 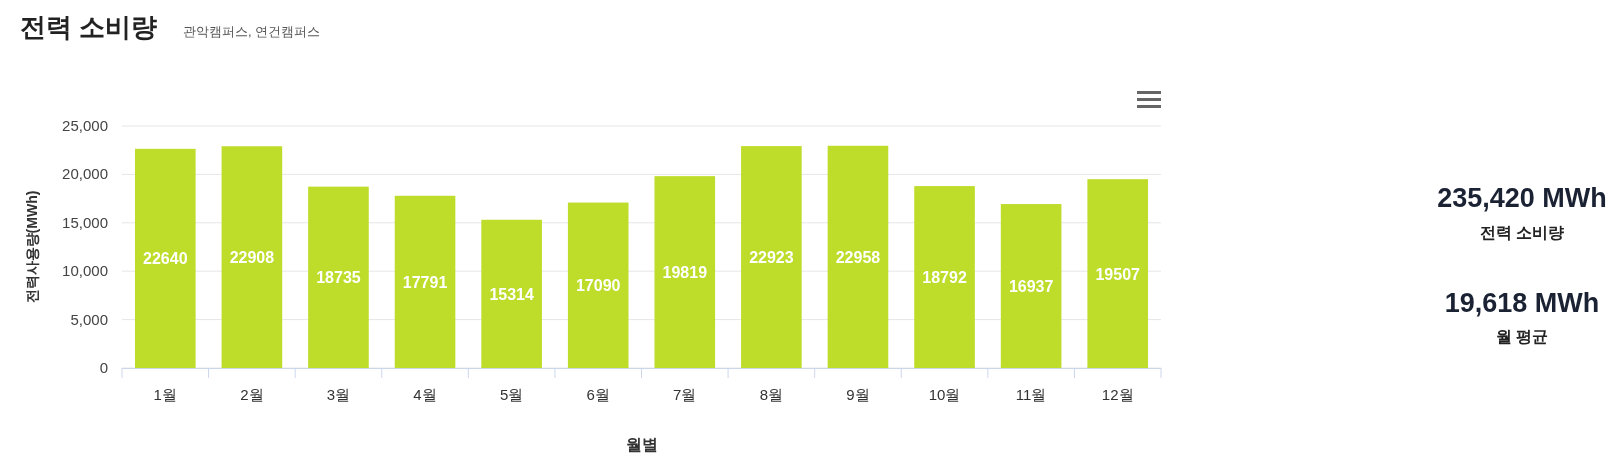 What do you see at coordinates (944, 394) in the screenshot?
I see `x-tick-label: 10월` at bounding box center [944, 394].